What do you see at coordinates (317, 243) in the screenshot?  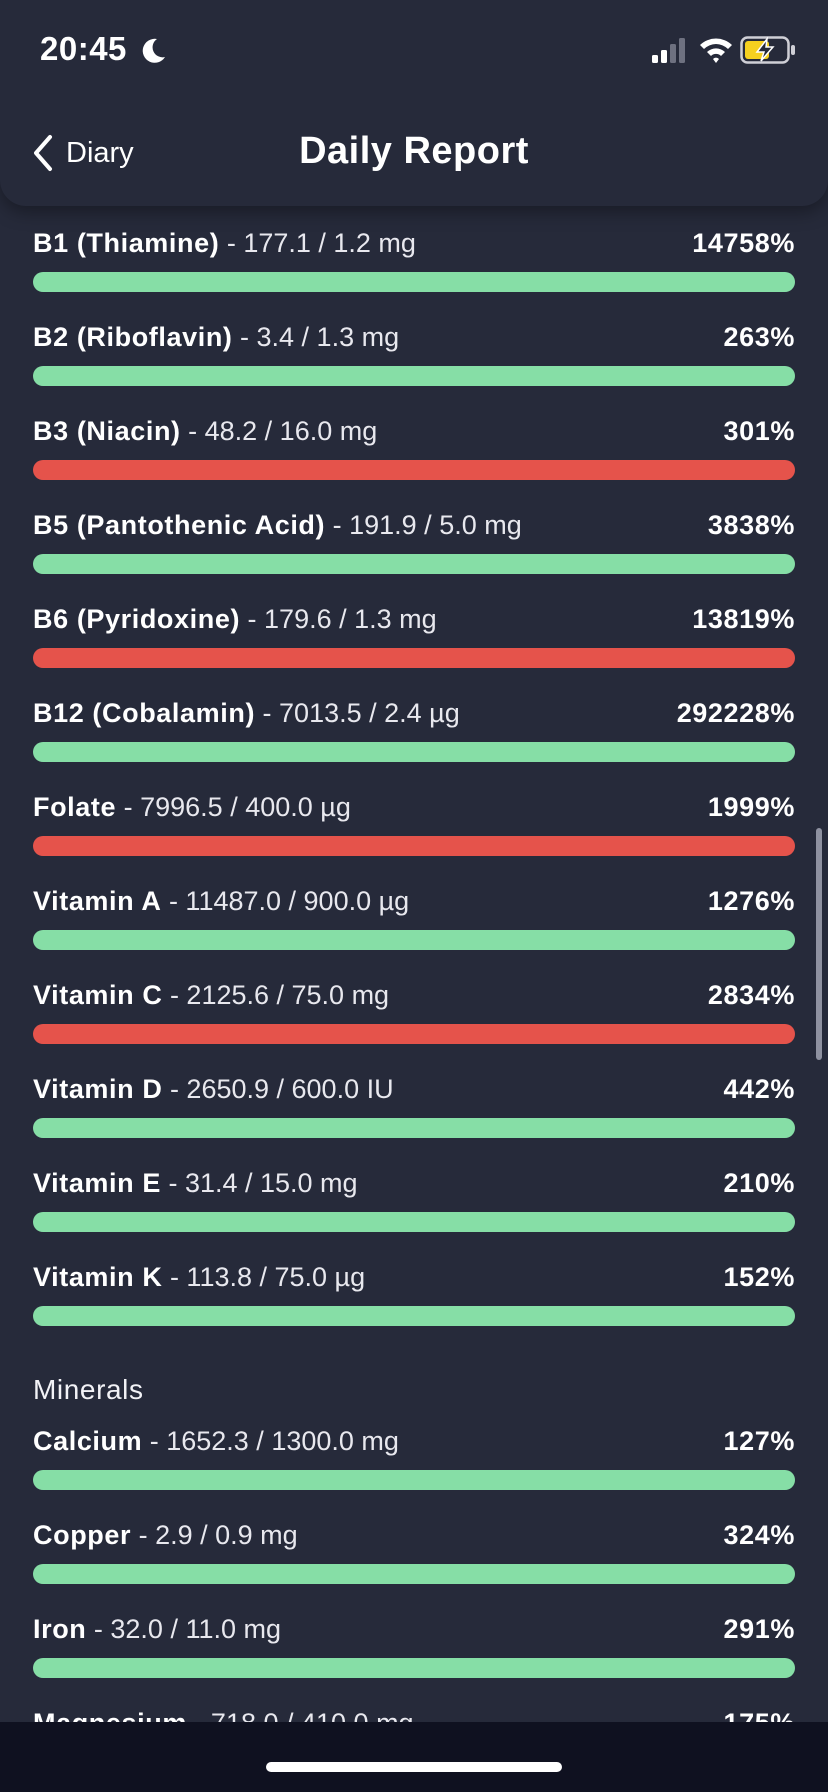 I see `nutrient-amount: - 177.1 / 1.2 mg` at bounding box center [317, 243].